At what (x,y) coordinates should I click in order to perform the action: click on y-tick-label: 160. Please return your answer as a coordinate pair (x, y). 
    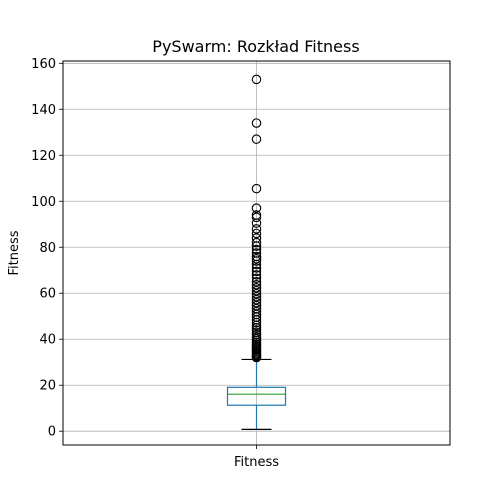
    Looking at the image, I should click on (43, 64).